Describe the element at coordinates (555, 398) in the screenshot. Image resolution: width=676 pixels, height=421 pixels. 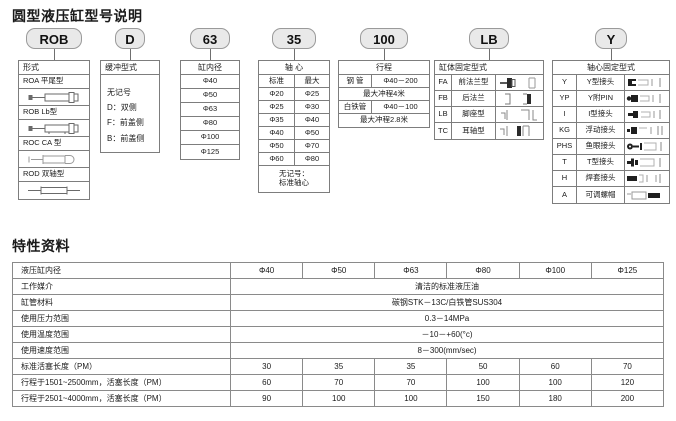
I see `table-cell: 180` at that location.